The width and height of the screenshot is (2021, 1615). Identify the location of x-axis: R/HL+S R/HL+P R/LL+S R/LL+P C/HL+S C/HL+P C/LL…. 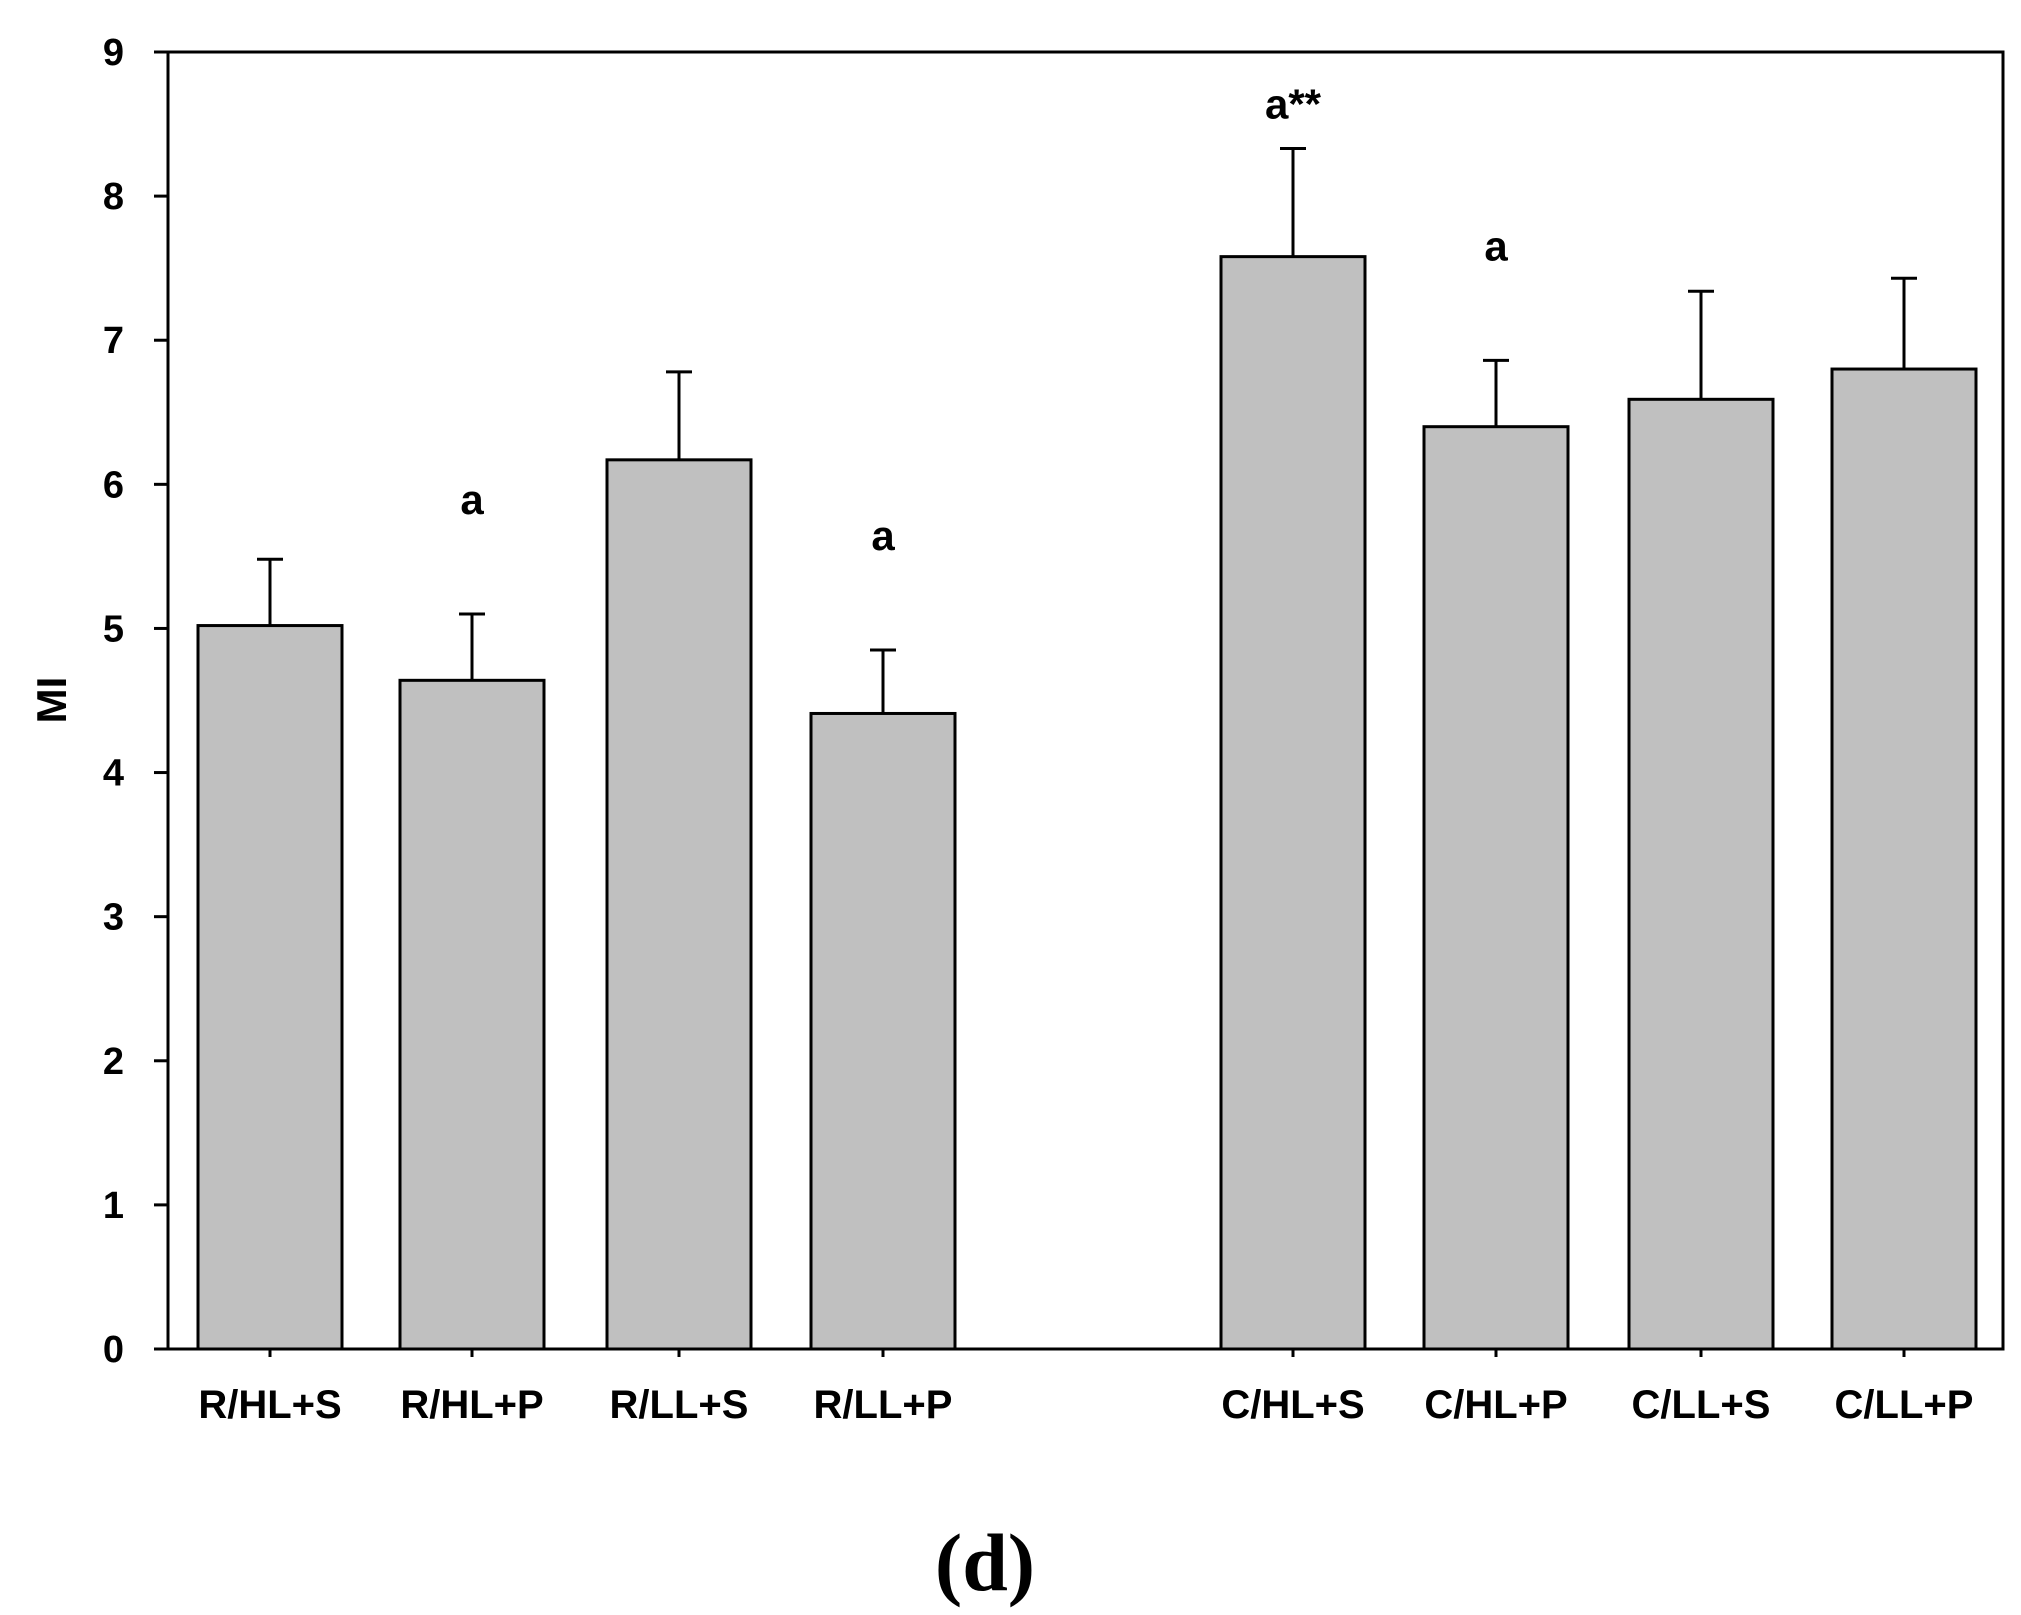
(1085, 1388).